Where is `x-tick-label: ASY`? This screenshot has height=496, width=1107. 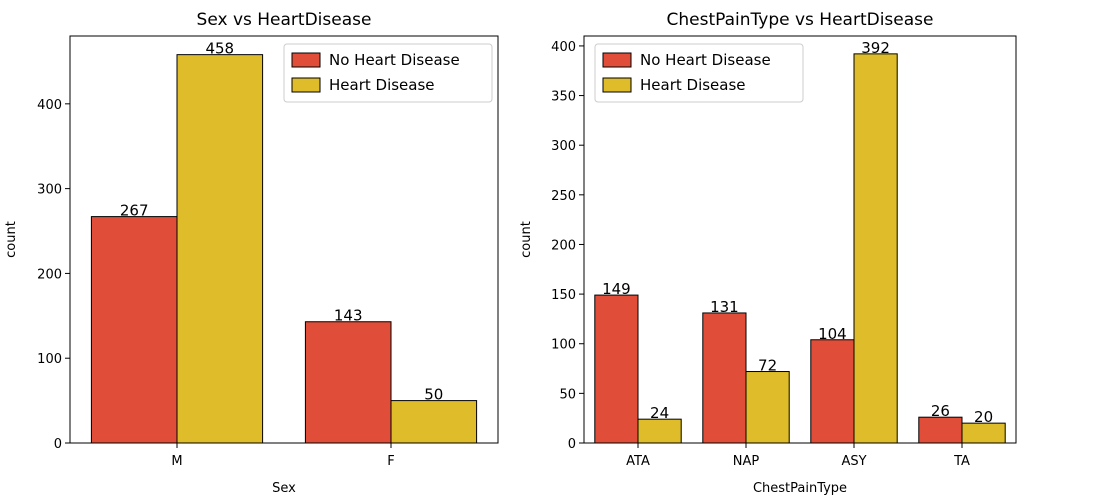 x-tick-label: ASY is located at coordinates (853, 461).